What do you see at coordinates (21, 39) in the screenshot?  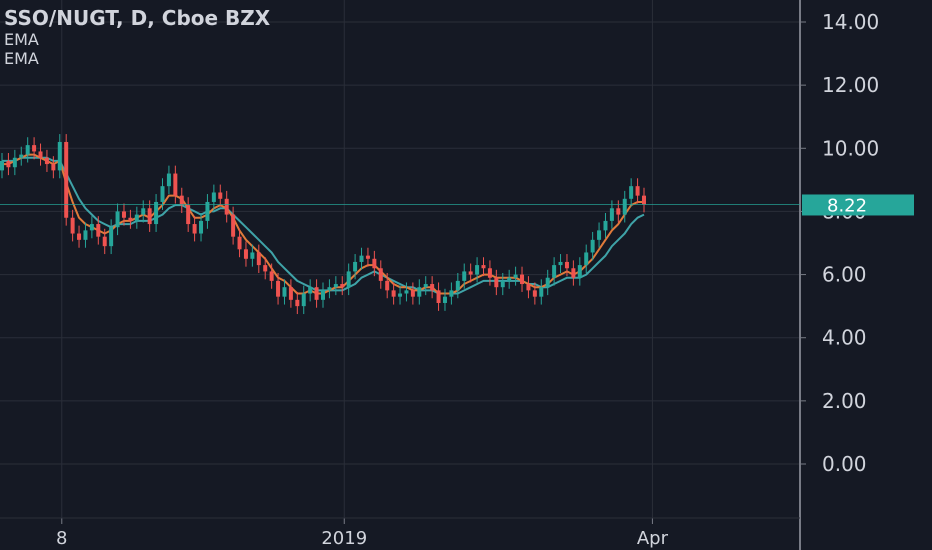 I see `legend-ema-1: EMA` at bounding box center [21, 39].